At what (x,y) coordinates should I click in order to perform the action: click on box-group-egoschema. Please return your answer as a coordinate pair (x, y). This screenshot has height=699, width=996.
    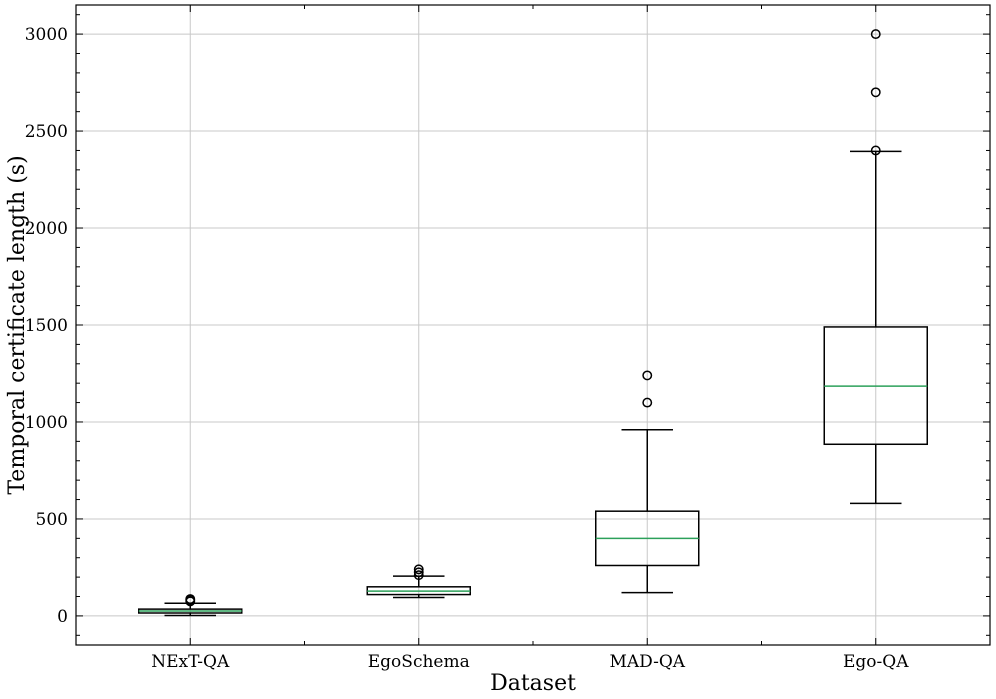
    Looking at the image, I should click on (418, 581).